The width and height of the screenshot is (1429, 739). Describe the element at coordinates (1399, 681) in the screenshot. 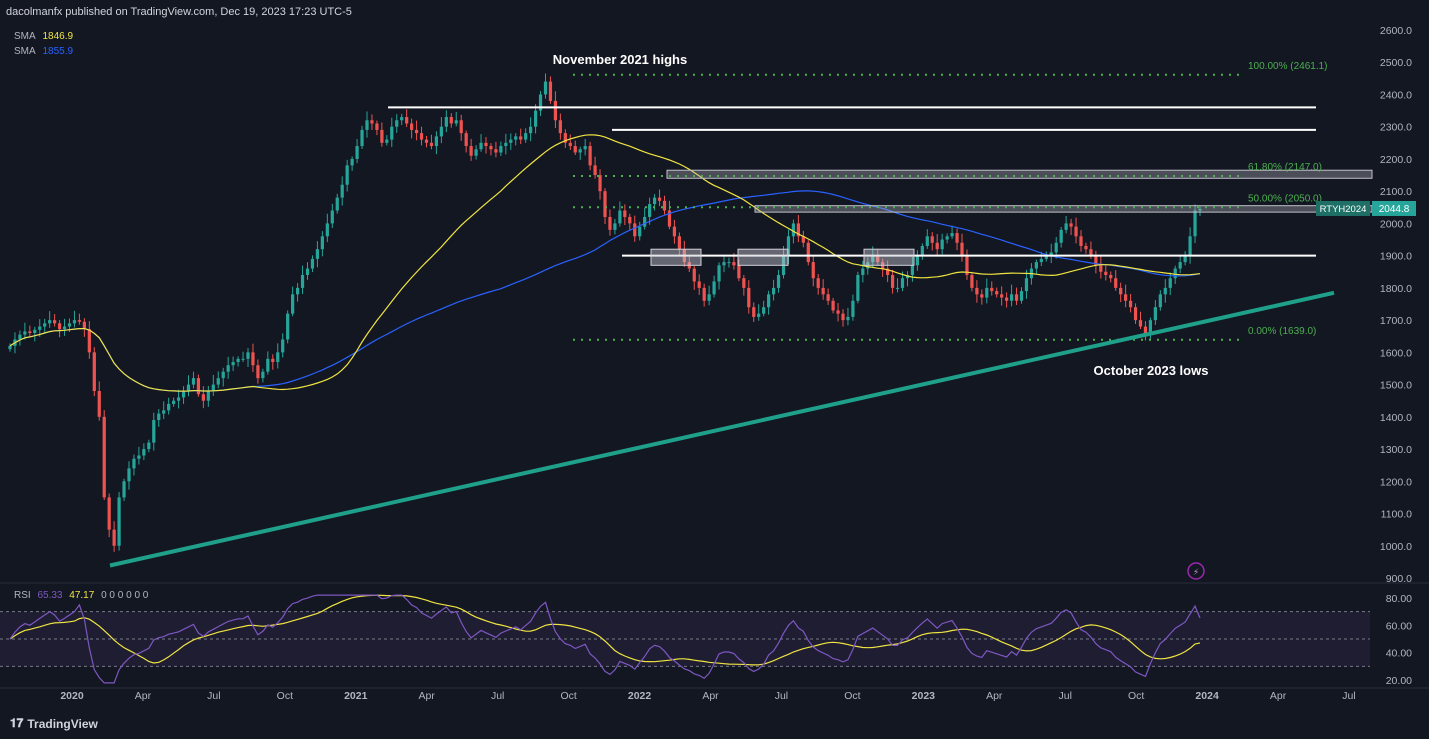

I see `rsi-tick-label: 20.00` at that location.